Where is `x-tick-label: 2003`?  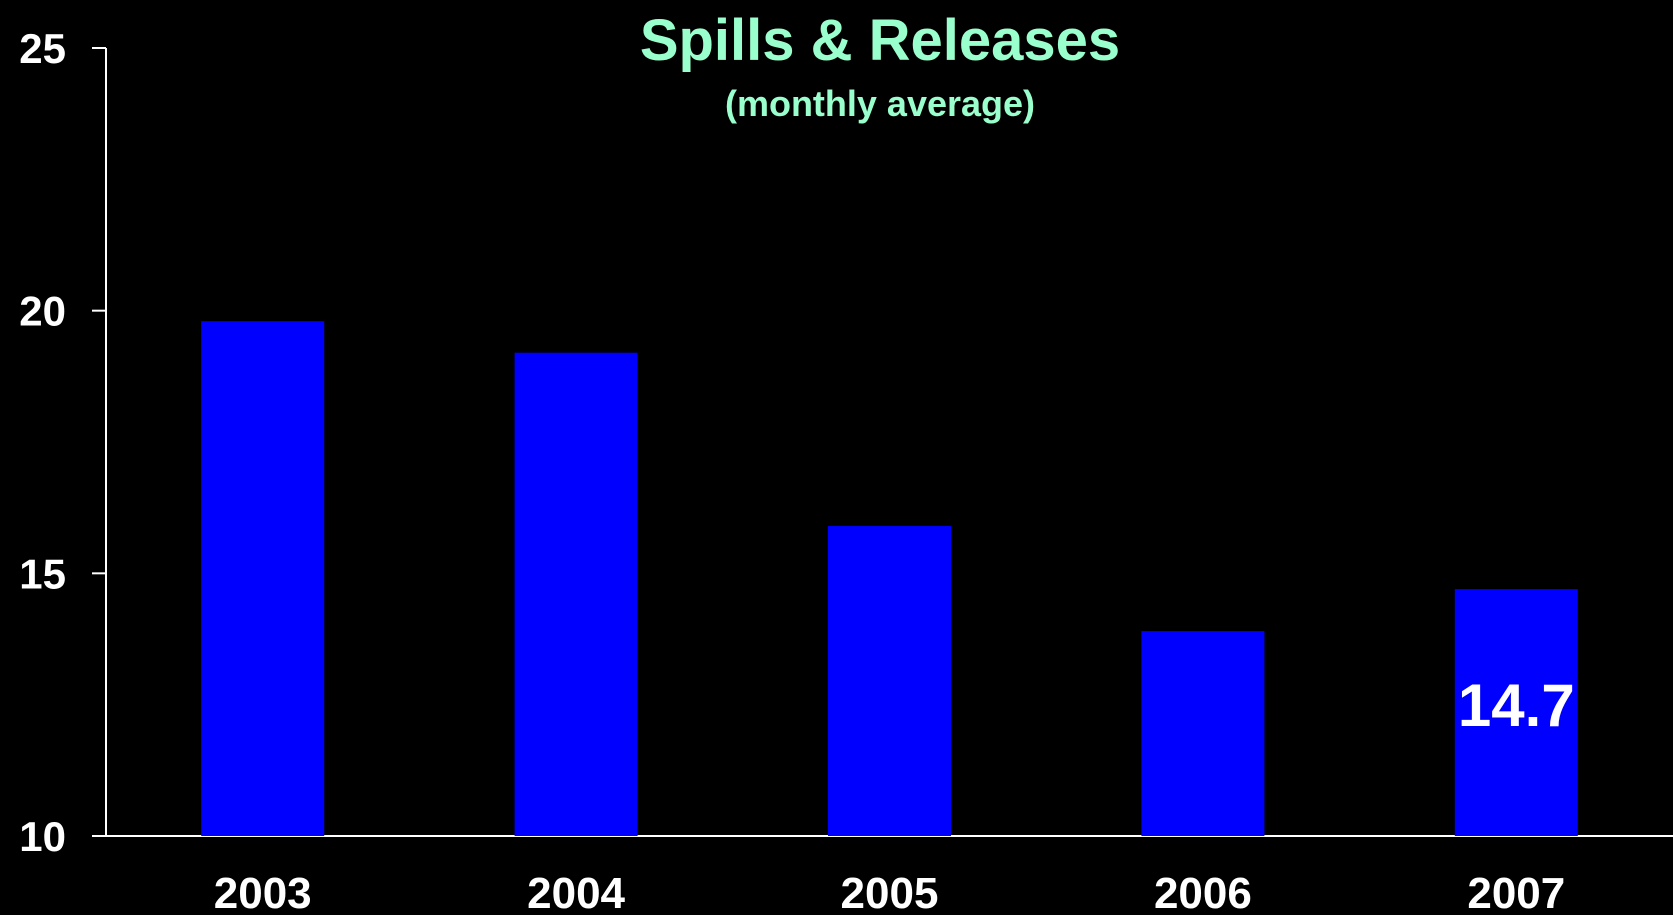 x-tick-label: 2003 is located at coordinates (263, 892).